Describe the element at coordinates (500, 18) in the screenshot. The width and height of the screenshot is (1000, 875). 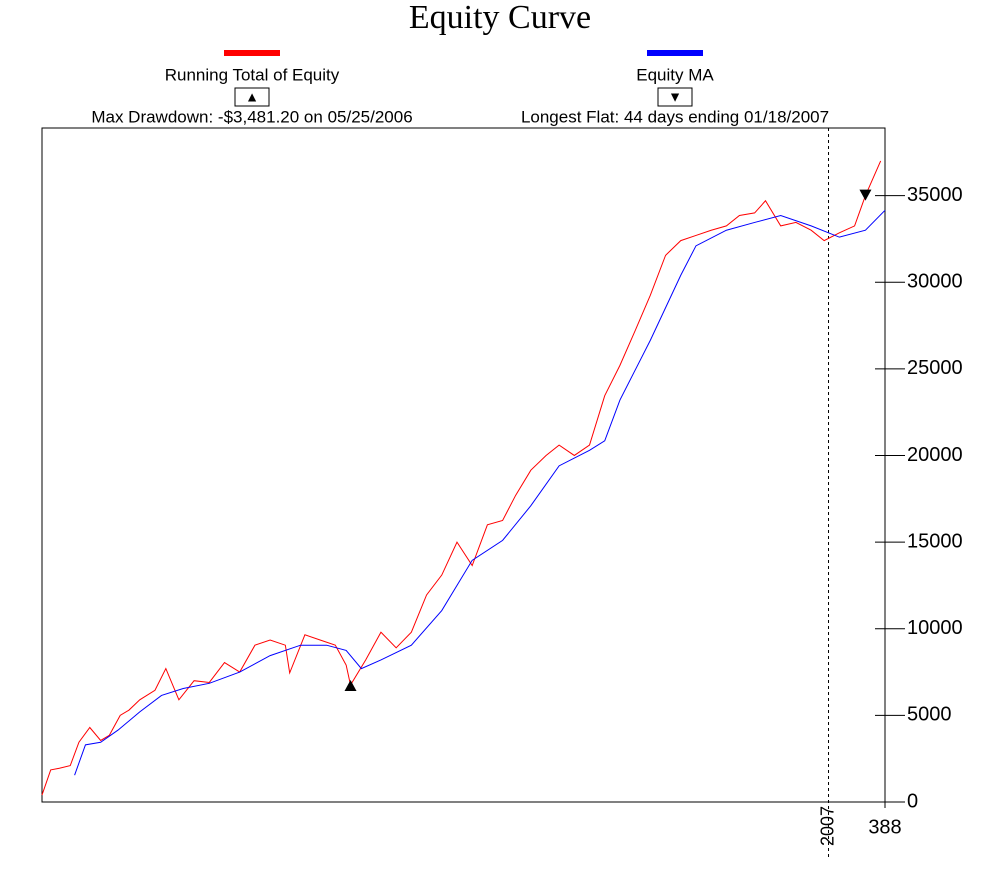
I see `chart-title: Equity Curve` at that location.